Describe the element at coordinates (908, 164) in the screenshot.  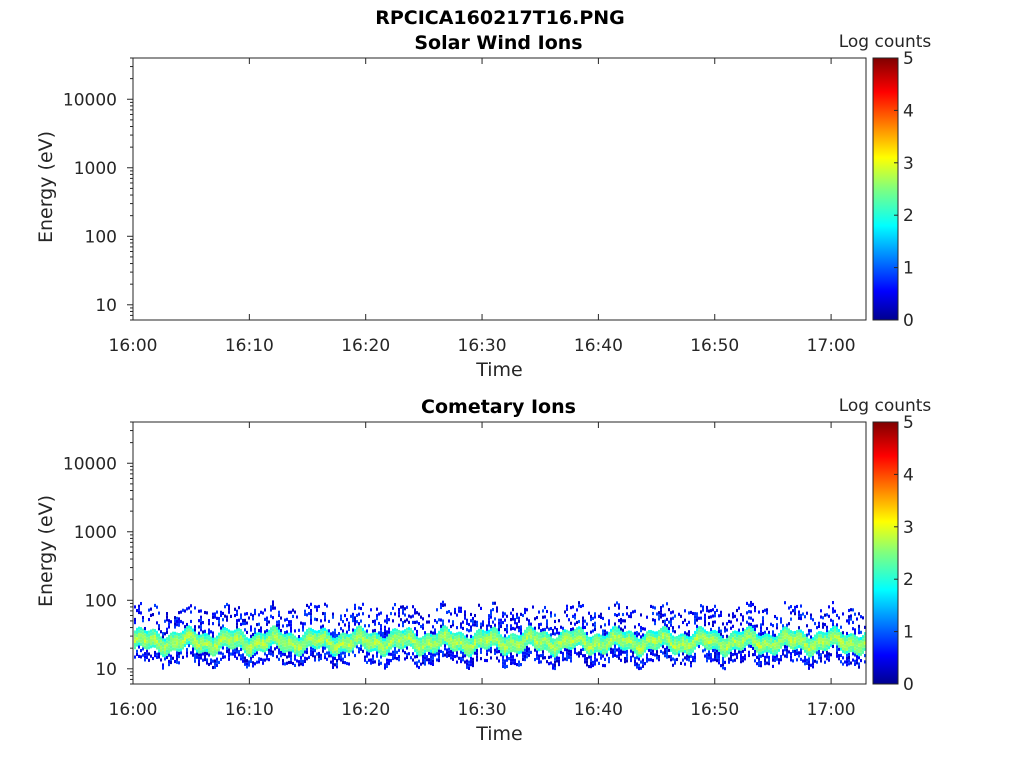
I see `colorbar-tick-label: 3` at that location.